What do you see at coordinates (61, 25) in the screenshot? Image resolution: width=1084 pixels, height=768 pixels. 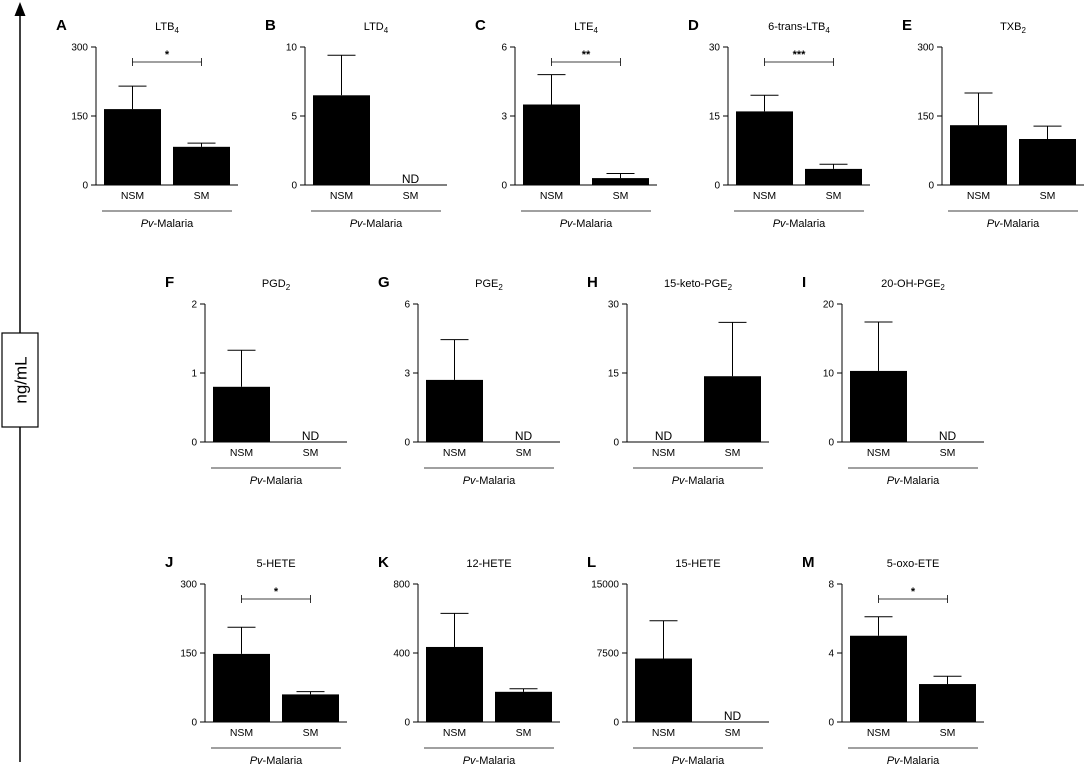 I see `panel-letter: A` at bounding box center [61, 25].